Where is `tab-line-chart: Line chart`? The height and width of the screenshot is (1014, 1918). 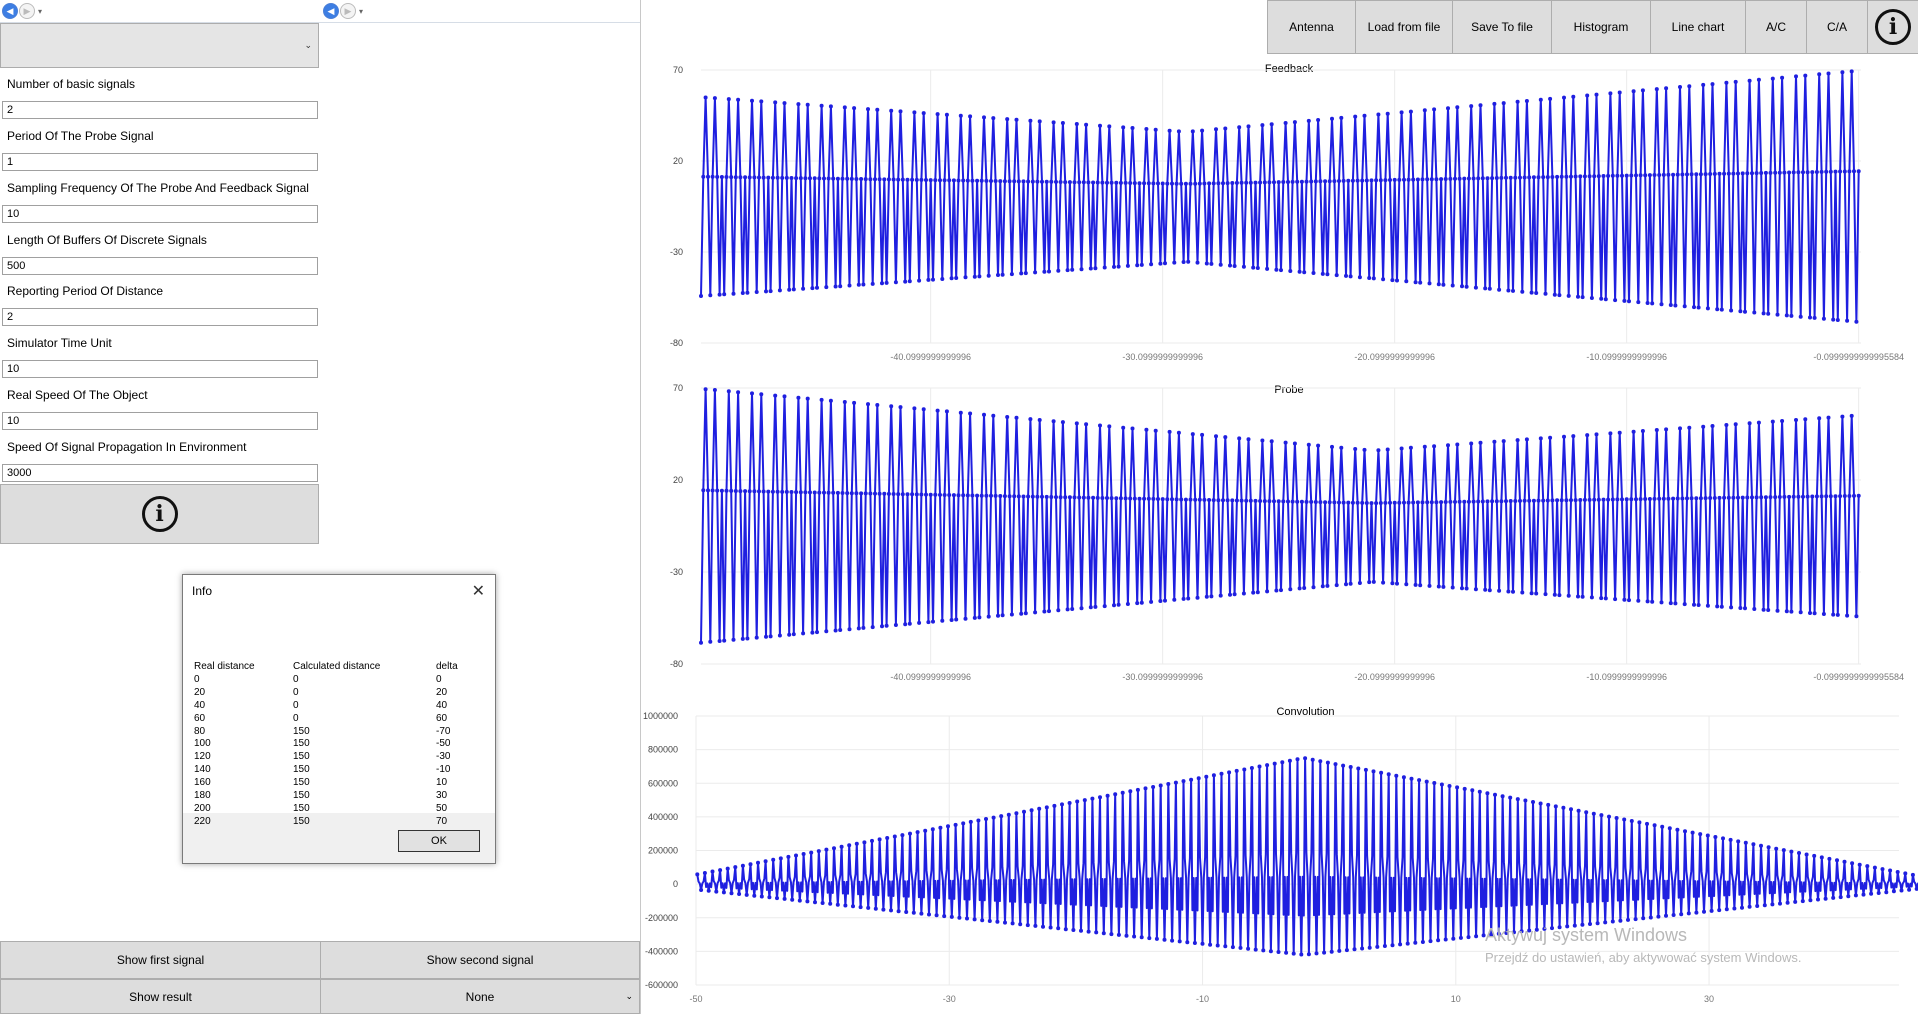
tab-line-chart: Line chart is located at coordinates (1698, 27).